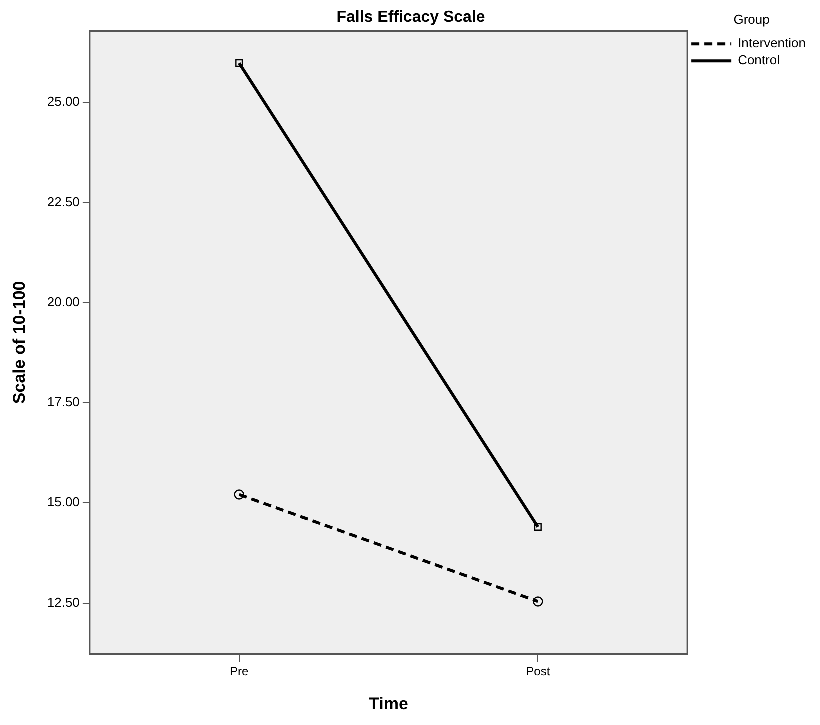 This screenshot has width=820, height=725. What do you see at coordinates (538, 671) in the screenshot?
I see `x-tick-label: Post` at bounding box center [538, 671].